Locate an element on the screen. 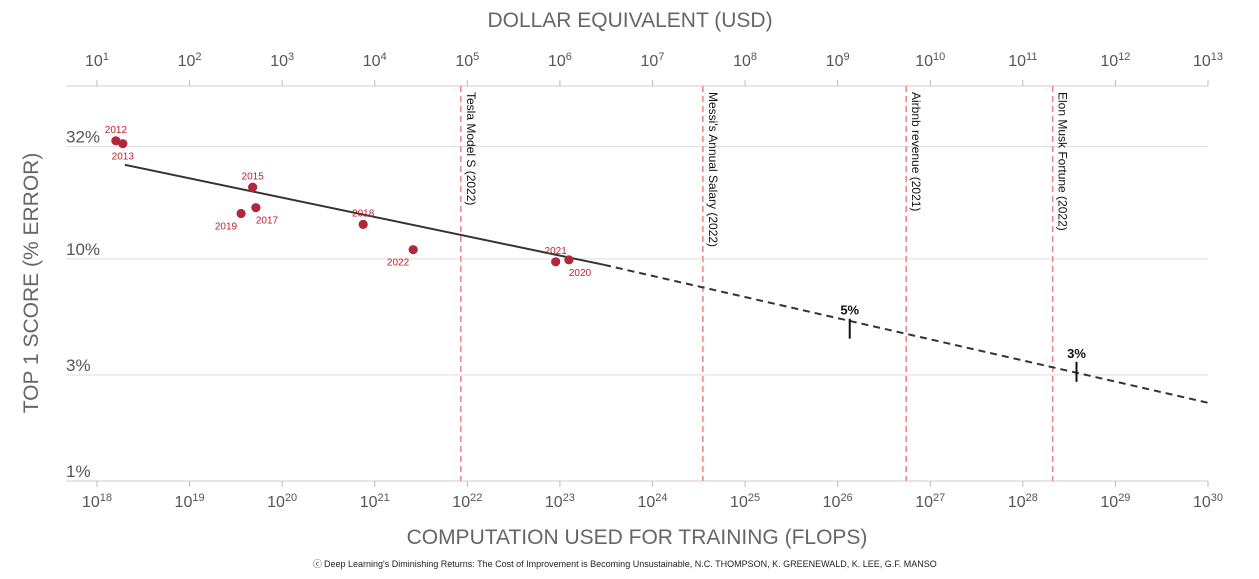 This screenshot has height=579, width=1259. point-year-label: 2022 is located at coordinates (398, 263).